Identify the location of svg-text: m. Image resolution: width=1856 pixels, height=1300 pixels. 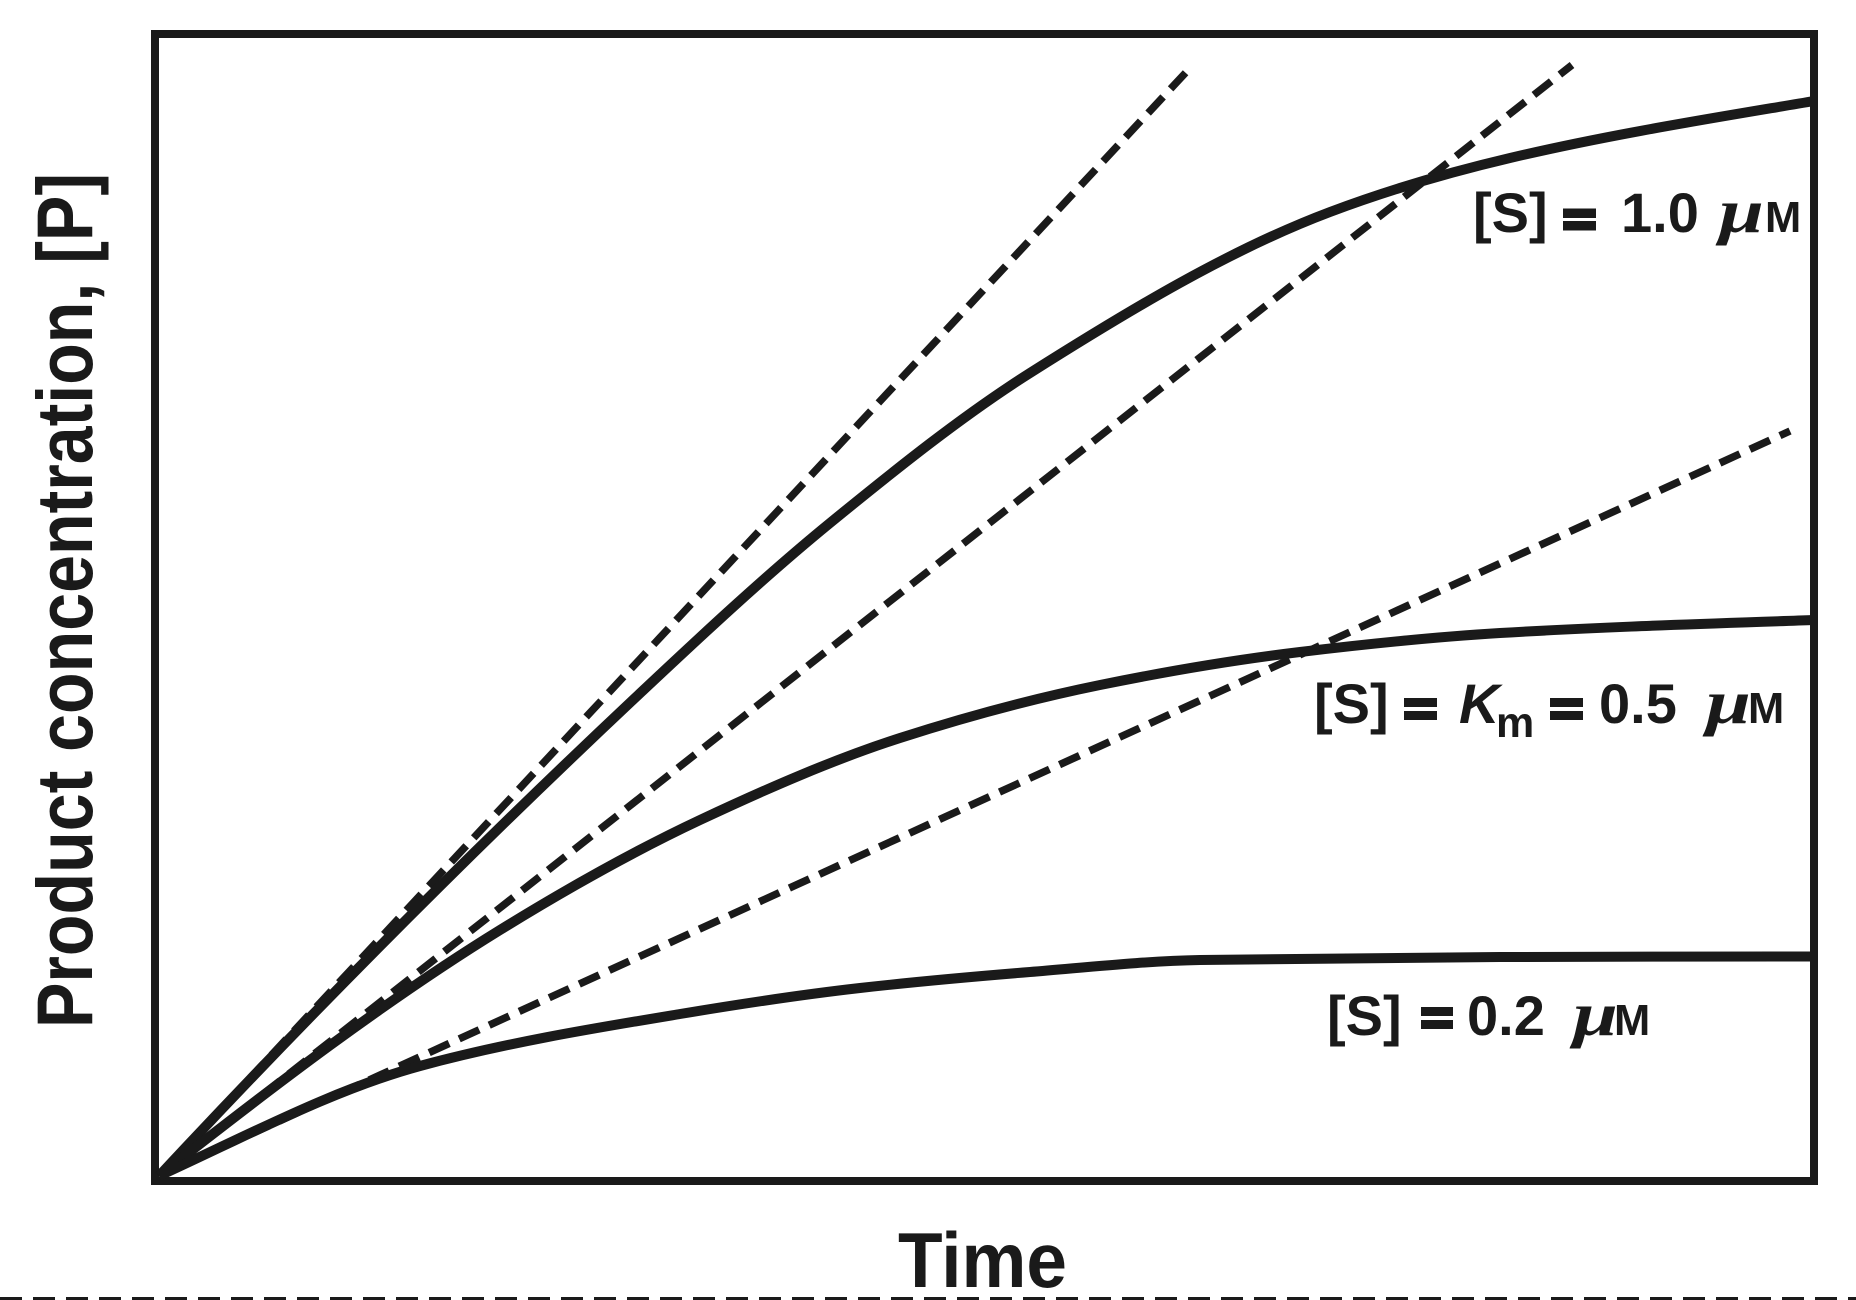
(1515, 723).